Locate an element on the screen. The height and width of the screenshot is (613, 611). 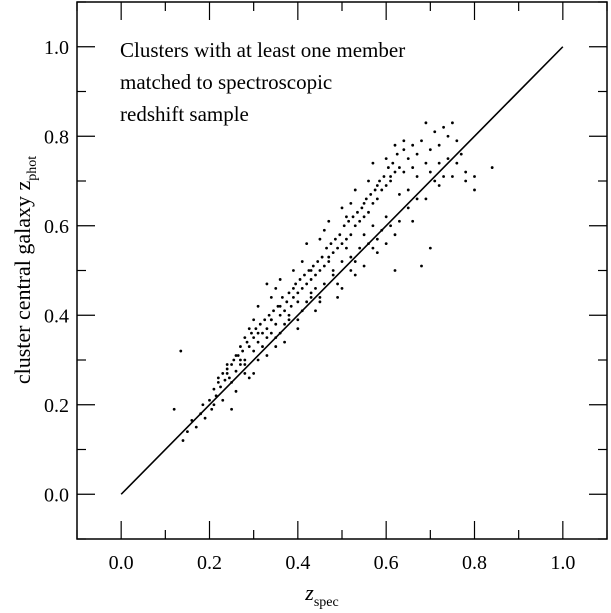
y-axis-label-sub: phot is located at coordinates (32, 168).